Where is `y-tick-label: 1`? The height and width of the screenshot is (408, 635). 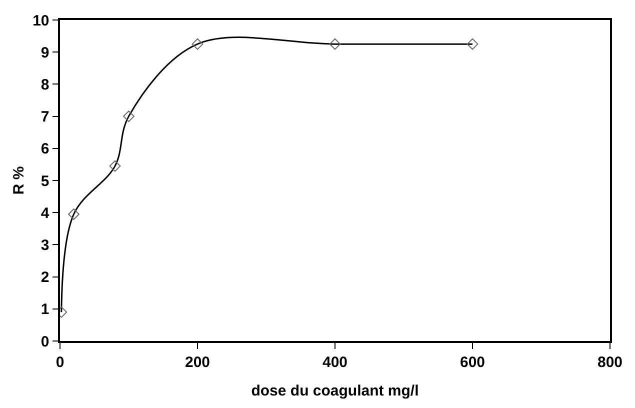 y-tick-label: 1 is located at coordinates (45, 309).